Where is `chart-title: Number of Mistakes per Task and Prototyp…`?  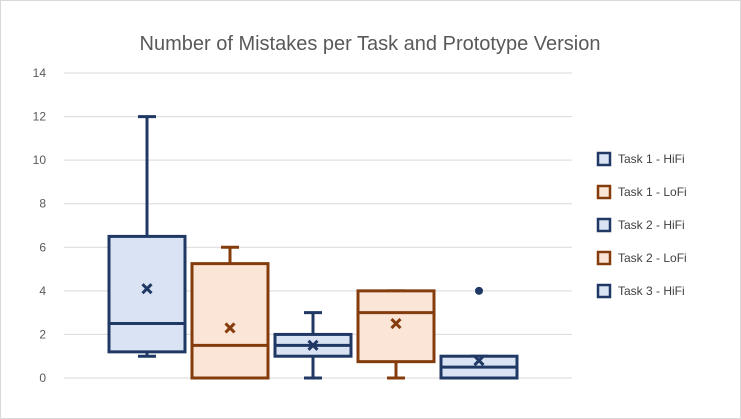
chart-title: Number of Mistakes per Task and Prototyp… is located at coordinates (370, 44).